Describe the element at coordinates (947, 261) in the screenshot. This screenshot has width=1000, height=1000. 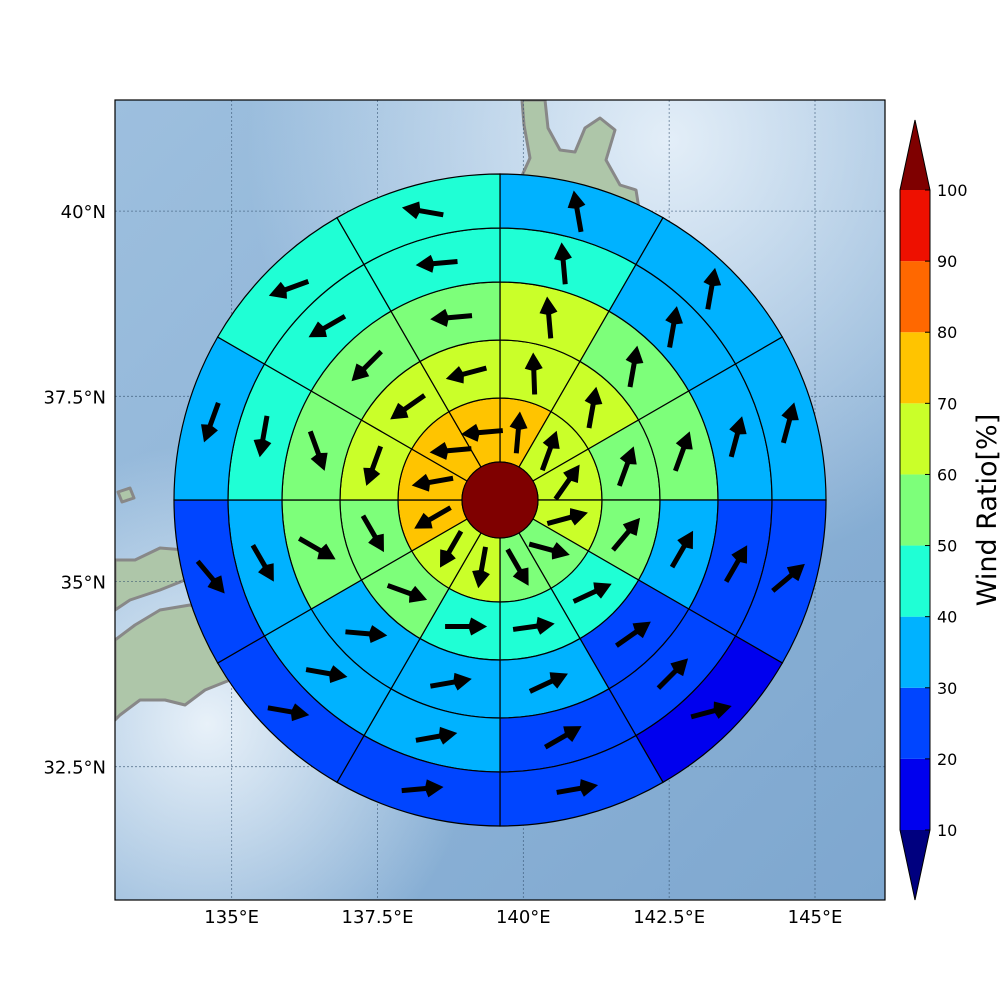
I see `colorbar-tick-label: 90` at that location.